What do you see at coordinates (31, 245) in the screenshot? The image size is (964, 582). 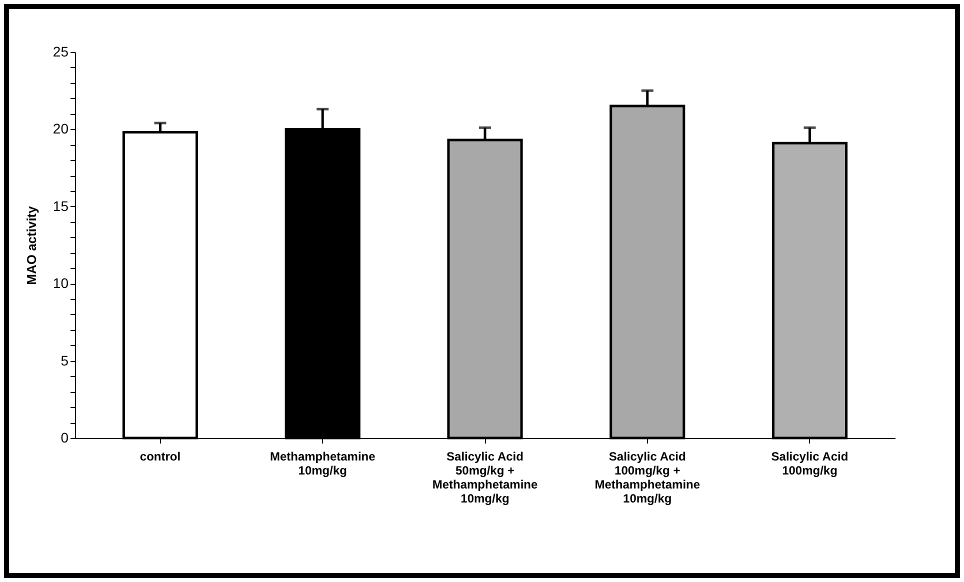 I see `y-axis-title: MAO activity` at bounding box center [31, 245].